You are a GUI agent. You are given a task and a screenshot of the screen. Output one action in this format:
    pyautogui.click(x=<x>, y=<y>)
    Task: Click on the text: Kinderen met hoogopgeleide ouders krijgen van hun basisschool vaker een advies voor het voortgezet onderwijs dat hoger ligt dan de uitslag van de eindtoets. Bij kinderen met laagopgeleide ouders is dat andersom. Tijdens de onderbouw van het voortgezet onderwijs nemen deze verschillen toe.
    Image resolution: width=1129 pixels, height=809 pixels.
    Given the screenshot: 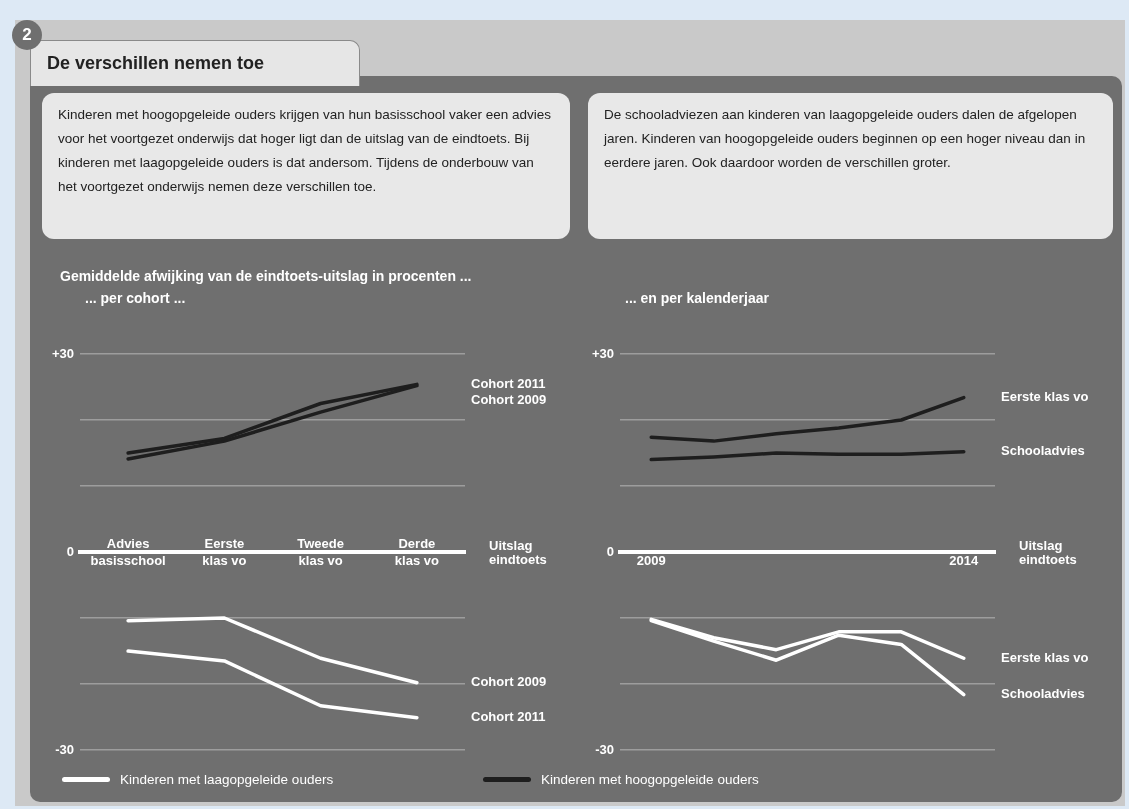 What is the action you would take?
    pyautogui.click(x=306, y=166)
    